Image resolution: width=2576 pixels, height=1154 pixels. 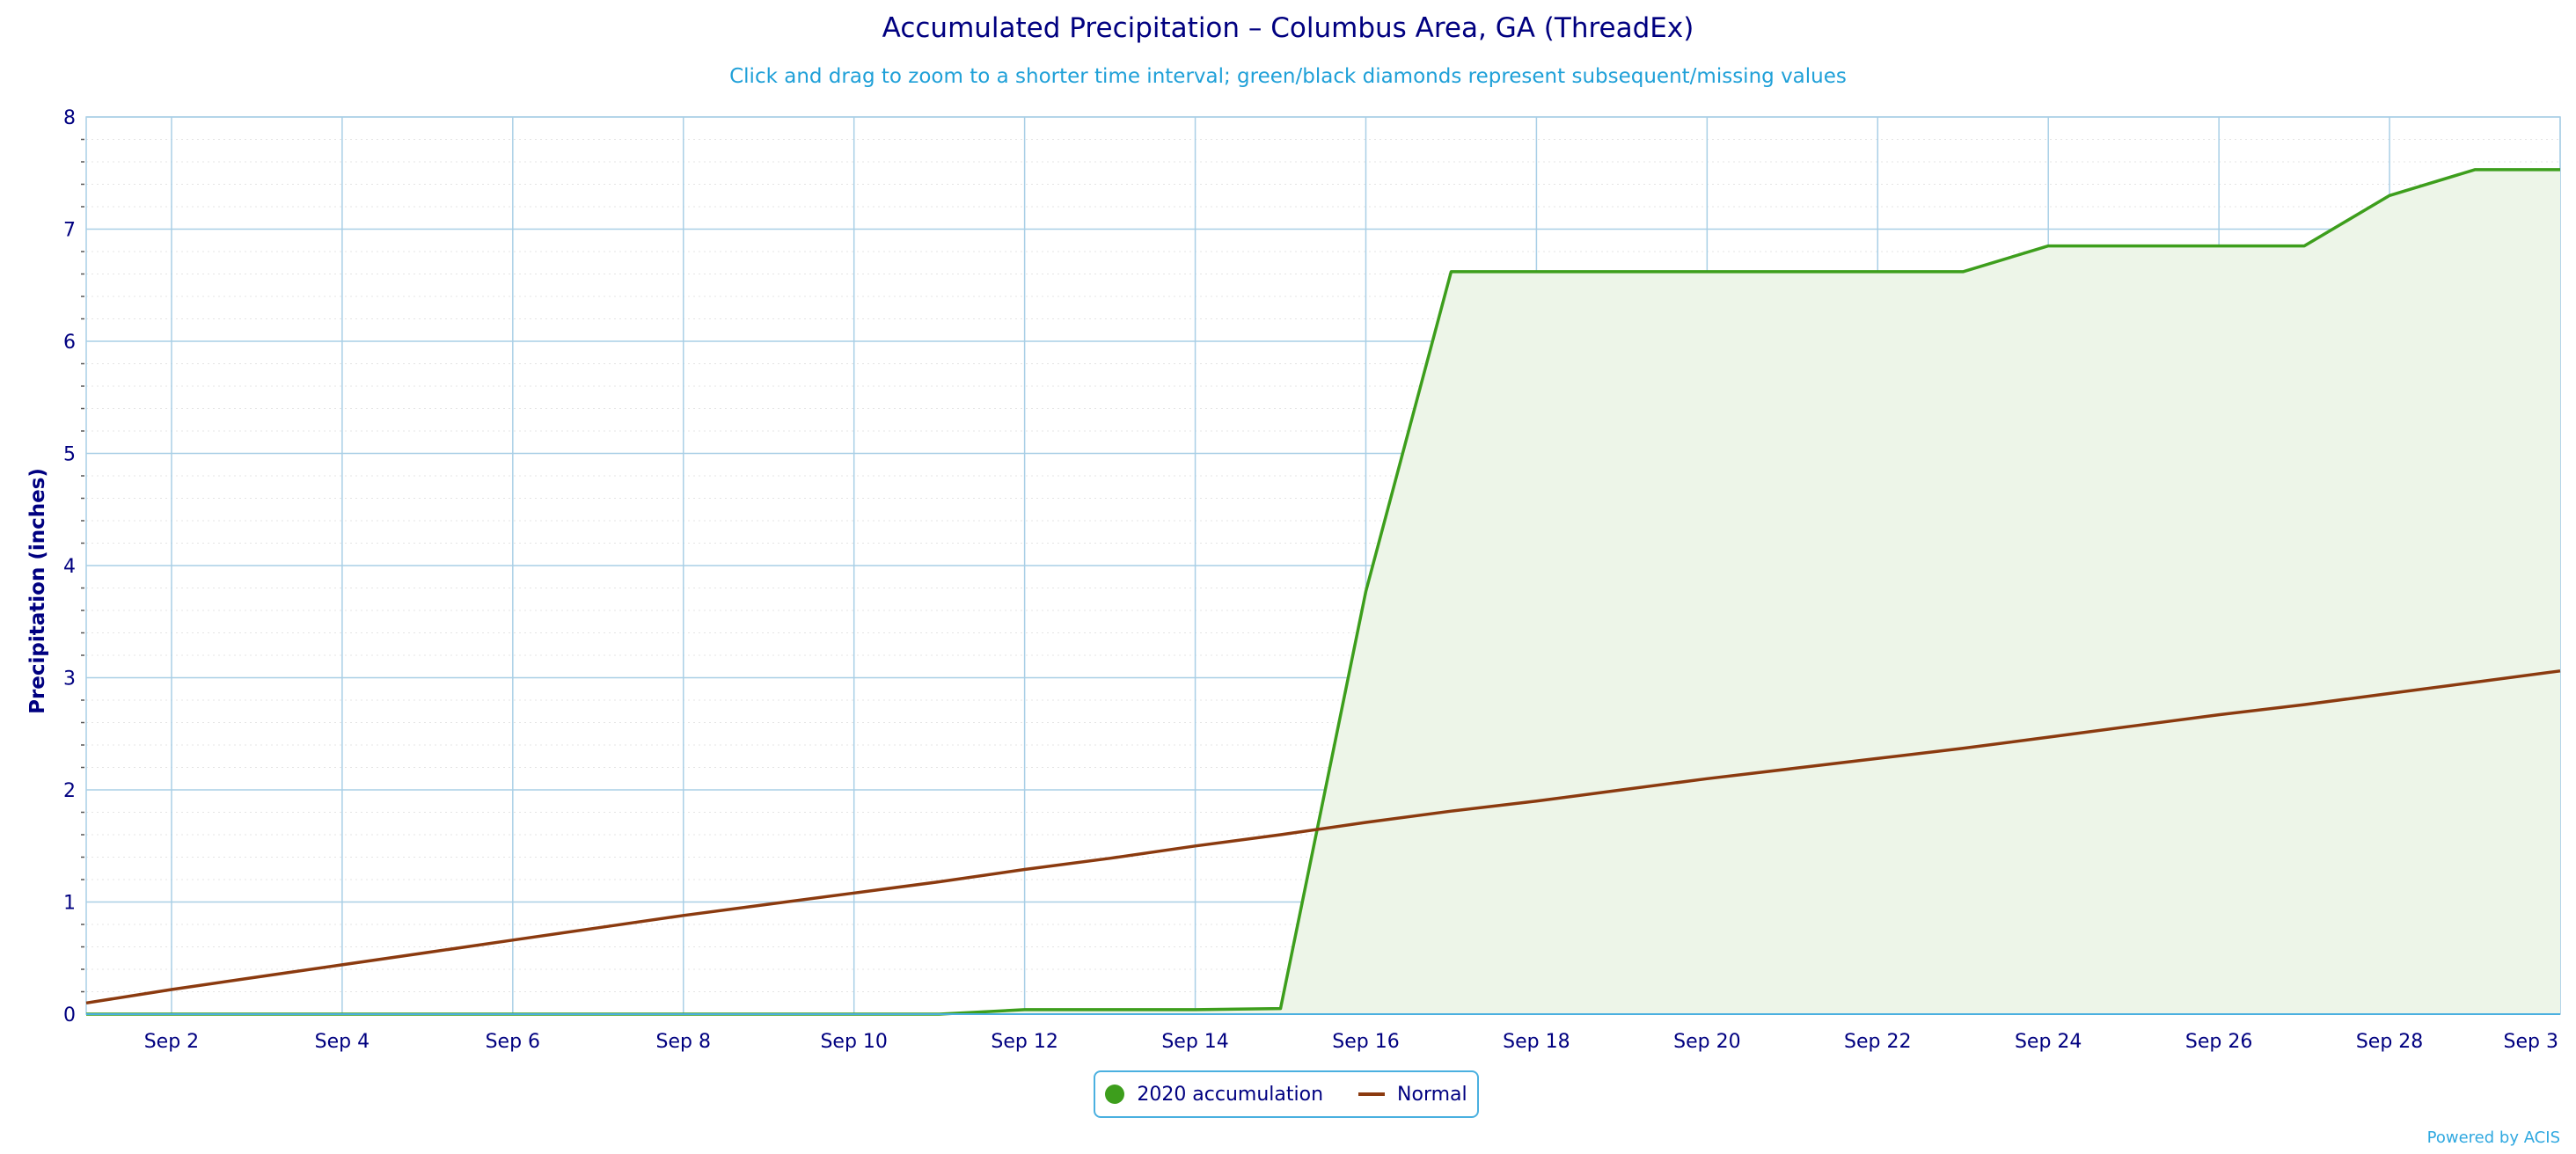 I want to click on chart-legend: 2020 accumulation Normal, so click(x=1286, y=1094).